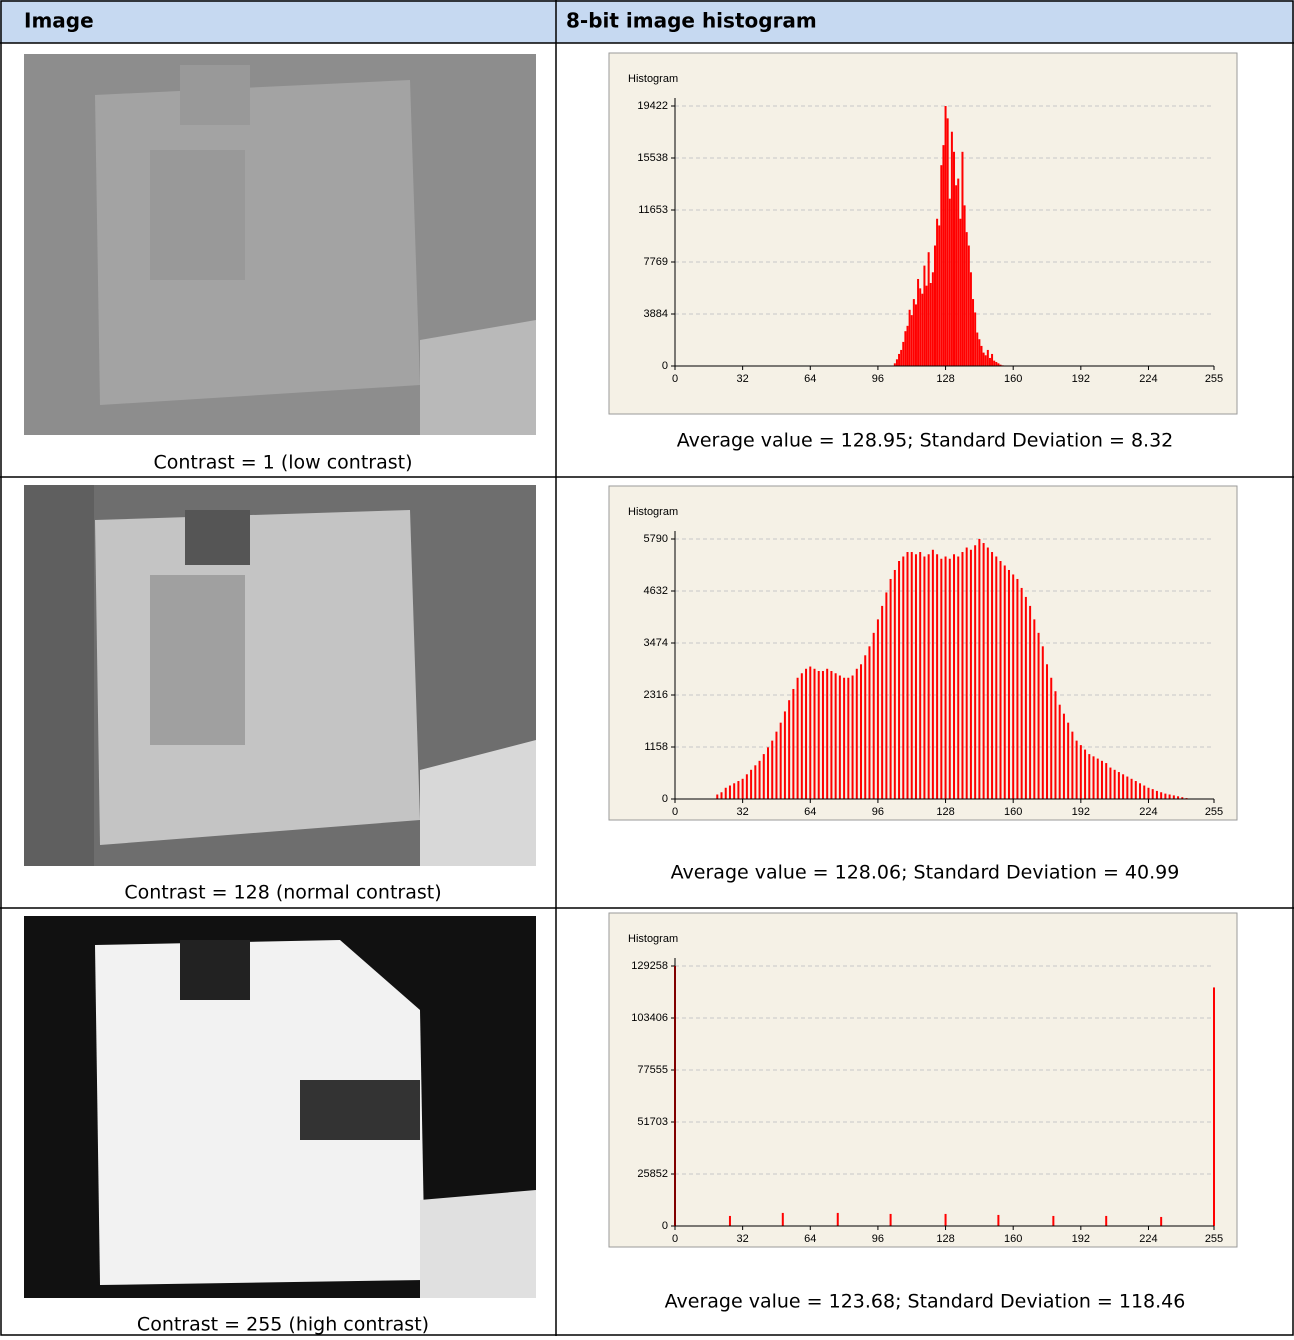  What do you see at coordinates (743, 812) in the screenshot?
I see `x-tick-label: 32` at bounding box center [743, 812].